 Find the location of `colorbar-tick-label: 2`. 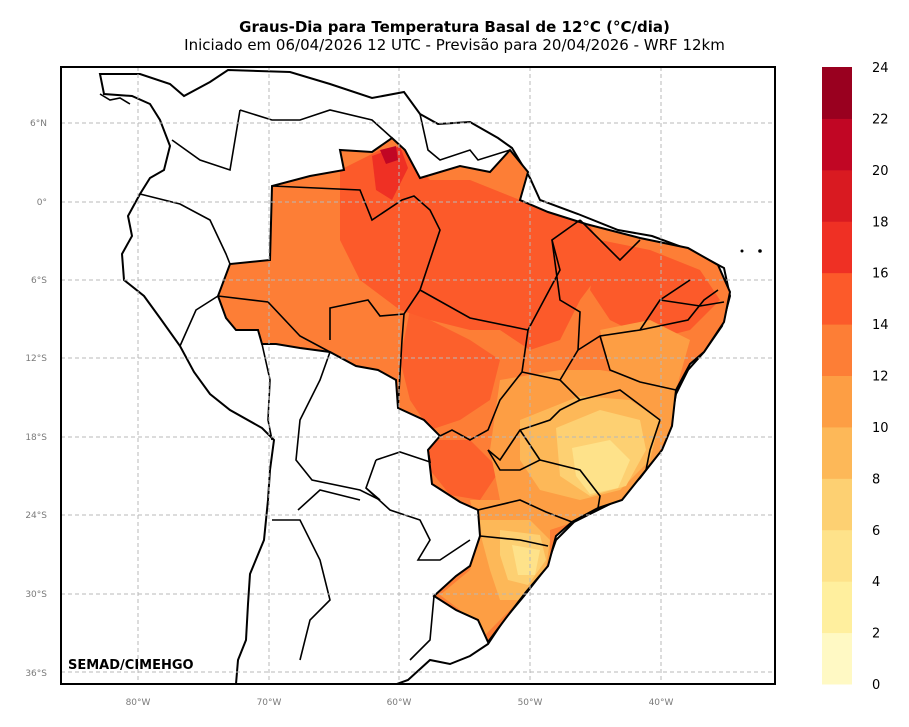

colorbar-tick-label: 2 is located at coordinates (876, 634).